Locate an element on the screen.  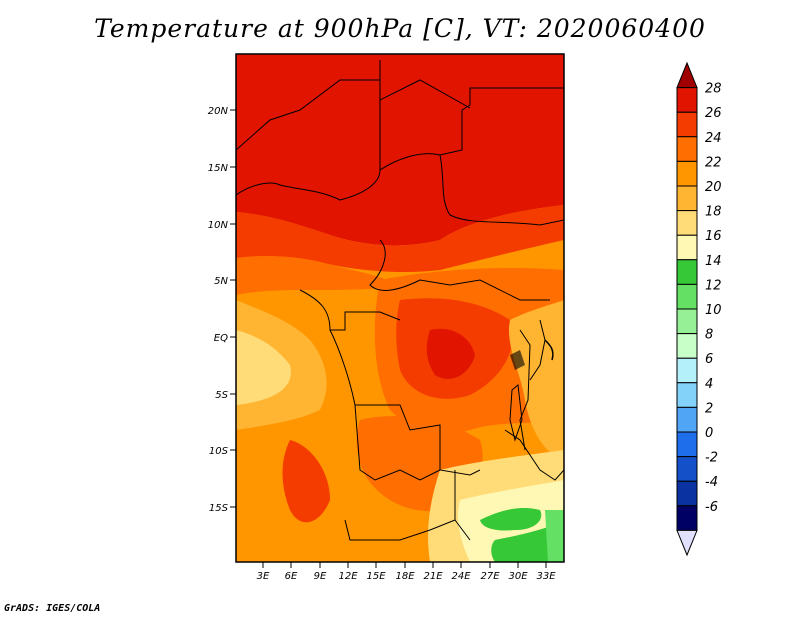
latitude-axis: 20N 15N 10N 5N EQ 5S 10S 15S is located at coordinates (222, 310).